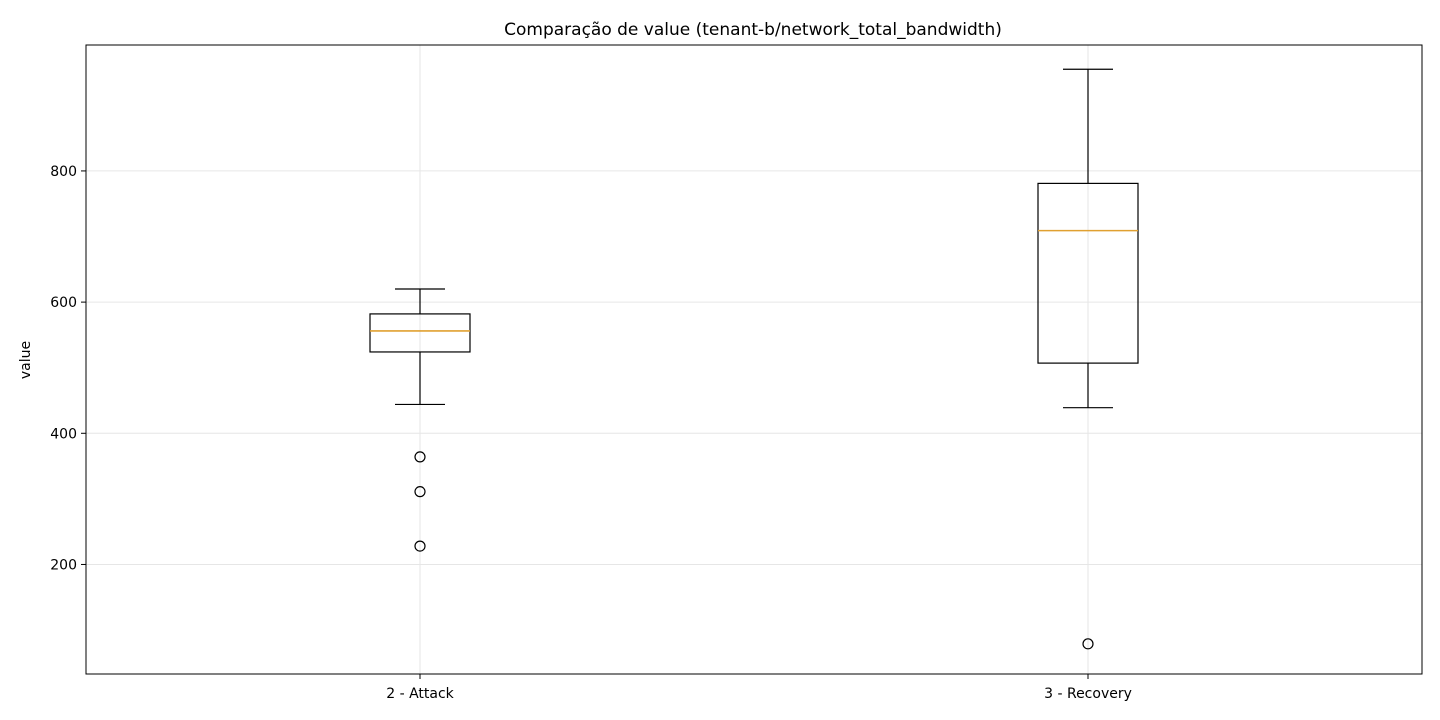 This screenshot has height=720, width=1440. What do you see at coordinates (63, 303) in the screenshot?
I see `y-tick-label: 600` at bounding box center [63, 303].